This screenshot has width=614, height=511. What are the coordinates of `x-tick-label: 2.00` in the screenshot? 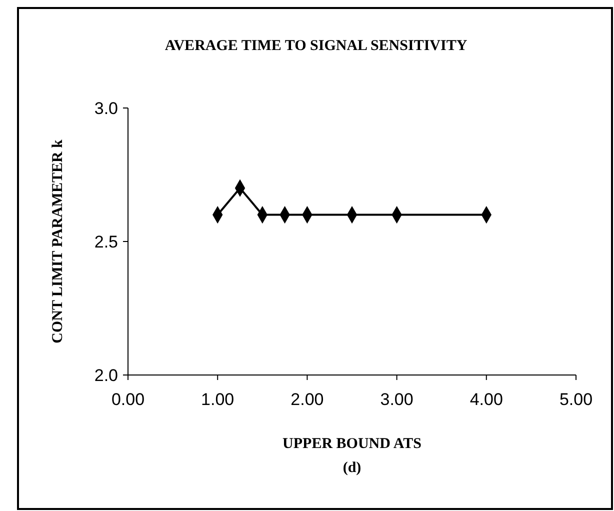 It's located at (307, 399).